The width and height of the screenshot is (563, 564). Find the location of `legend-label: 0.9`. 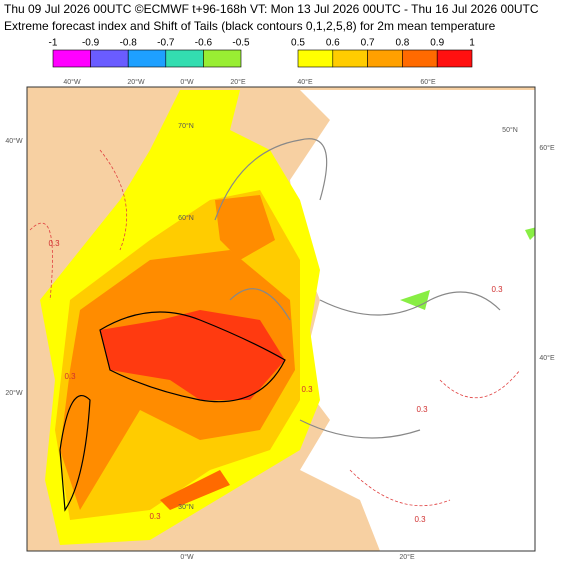

legend-label: 0.9 is located at coordinates (437, 43).